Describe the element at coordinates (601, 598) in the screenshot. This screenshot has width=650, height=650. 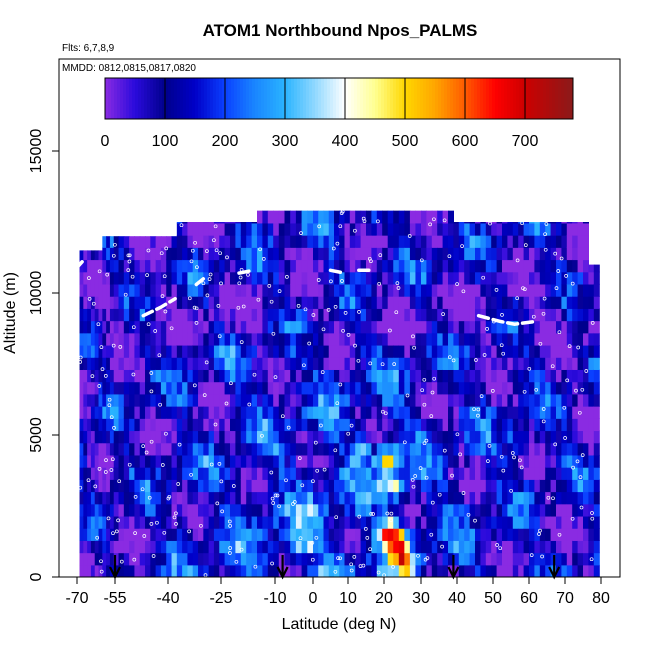
I see `x-tick-label: 80` at that location.